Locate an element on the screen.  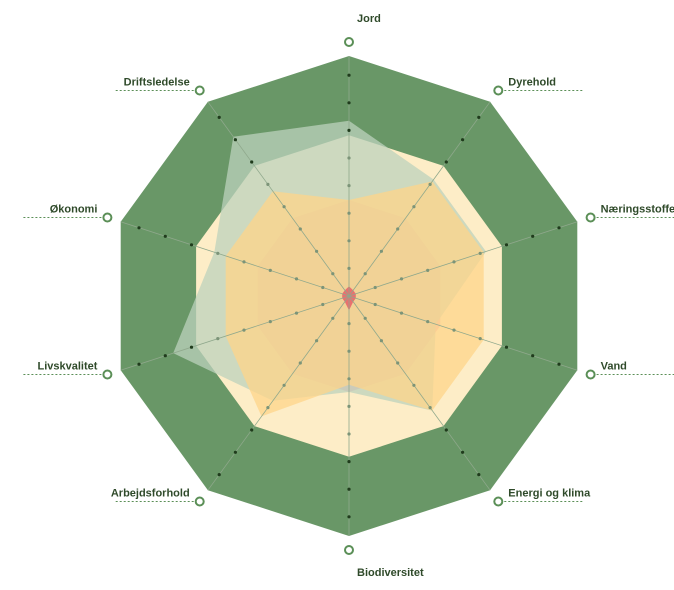
axis-label-0: Jord is located at coordinates (369, 19).